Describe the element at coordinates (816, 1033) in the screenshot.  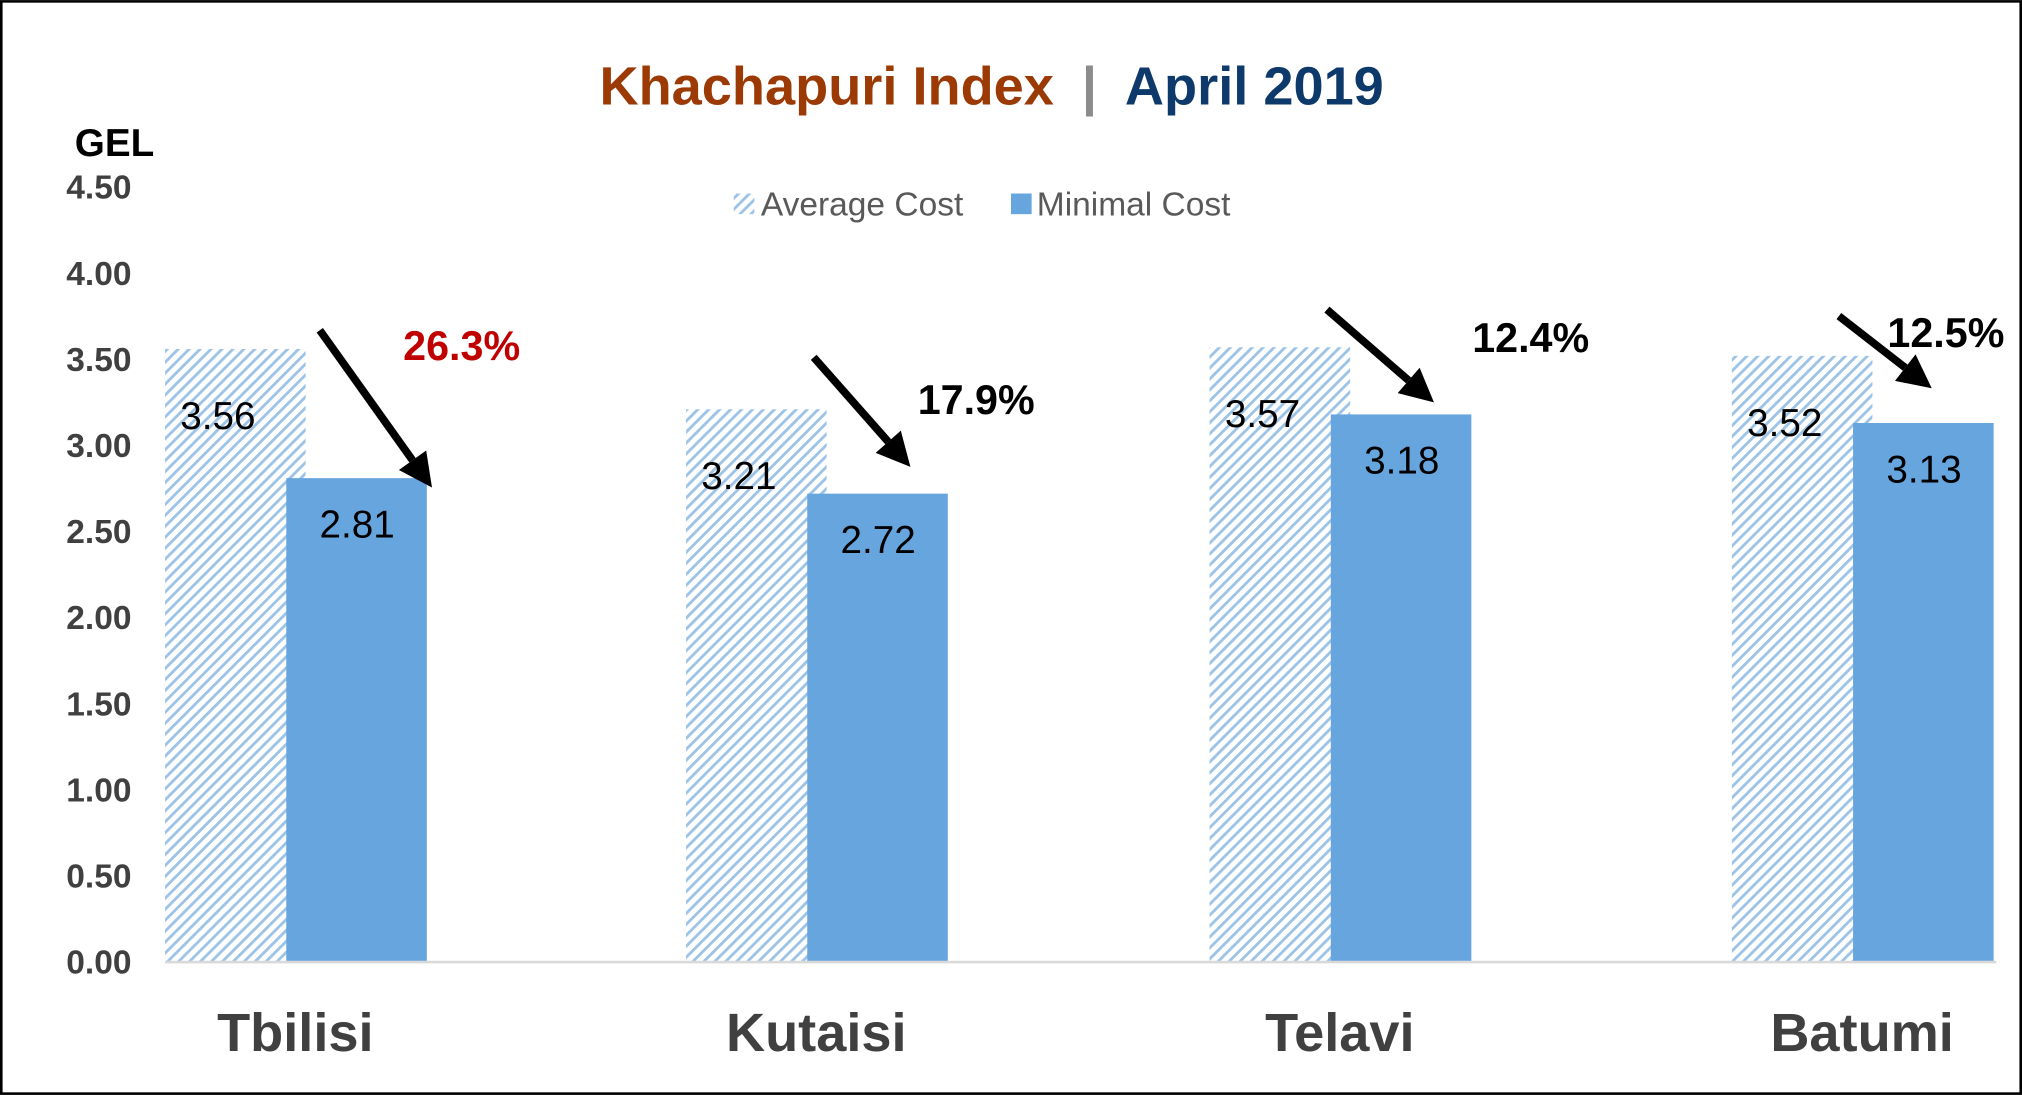
I see `x-tick-label: Kutaisi` at that location.